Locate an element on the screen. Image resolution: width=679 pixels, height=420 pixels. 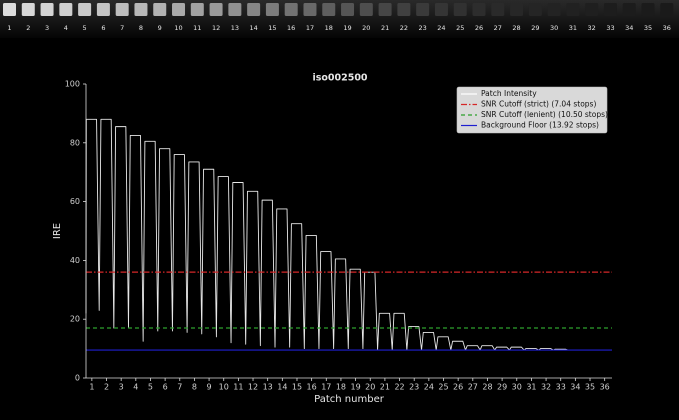
x-tick-label: 20 is located at coordinates (370, 387).